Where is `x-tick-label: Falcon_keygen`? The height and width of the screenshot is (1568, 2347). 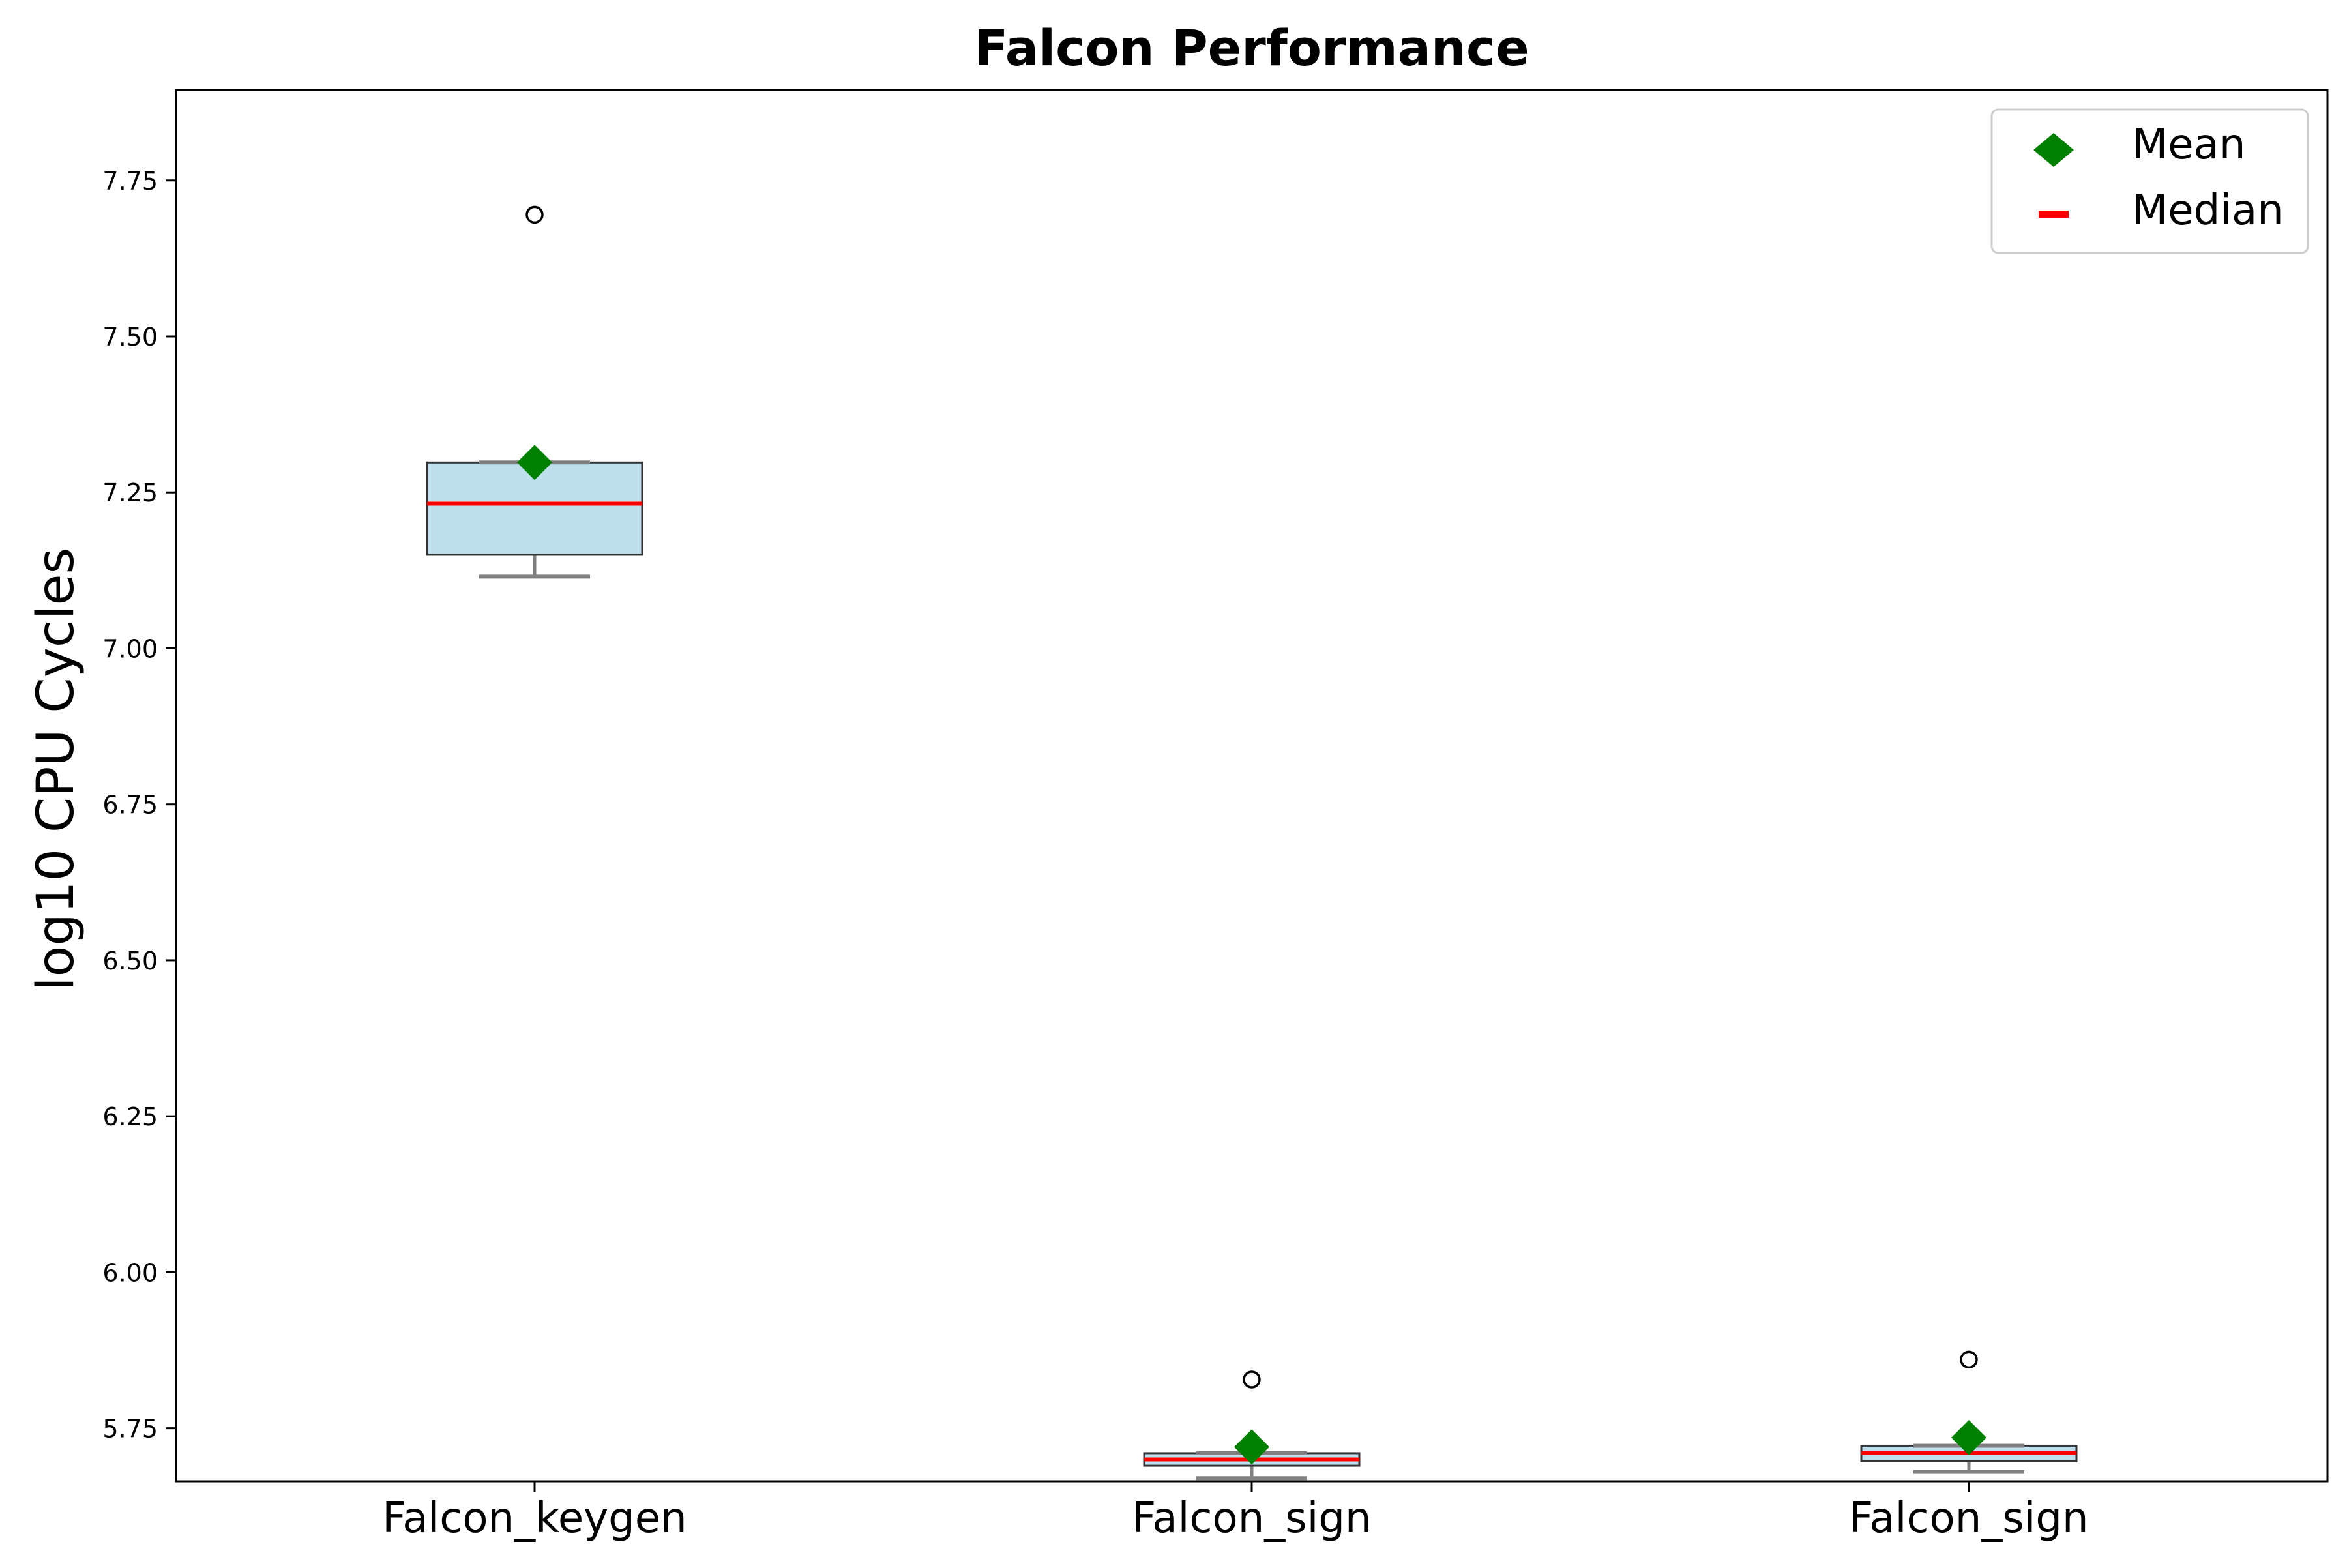 x-tick-label: Falcon_keygen is located at coordinates (534, 1519).